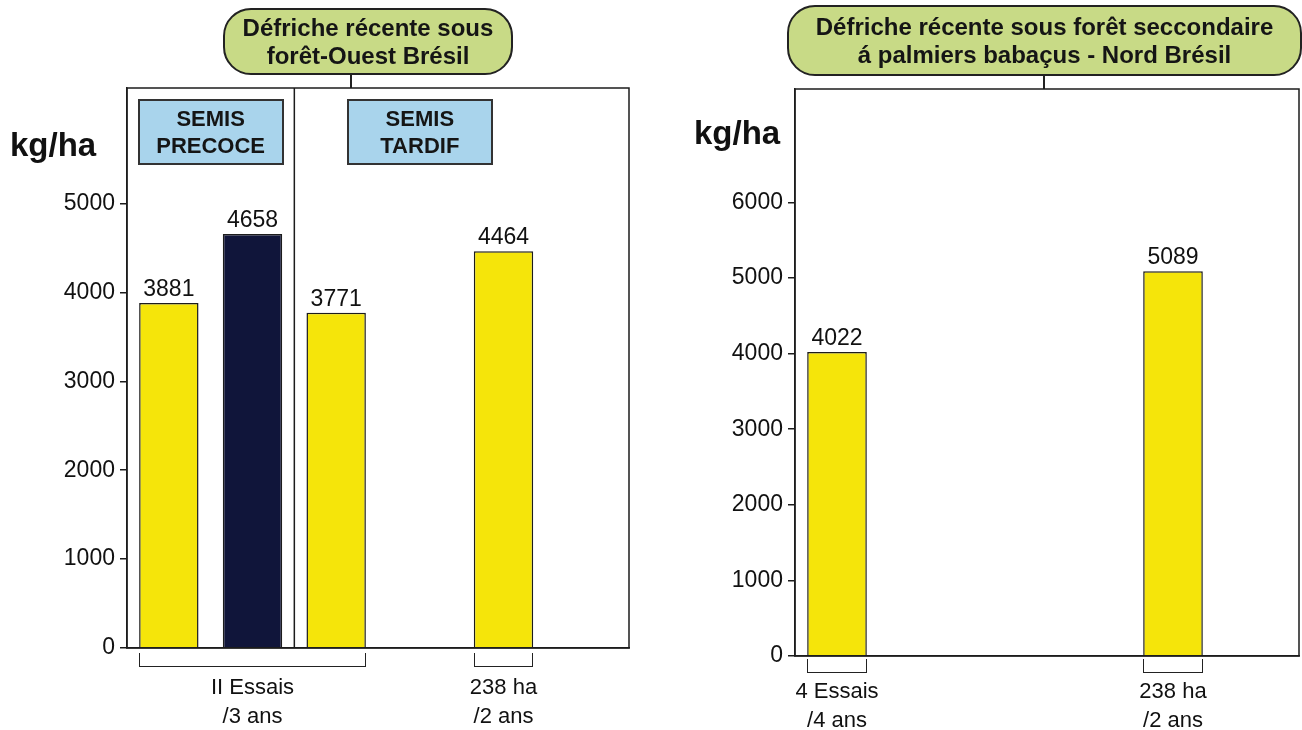 The image size is (1302, 730). Describe the element at coordinates (837, 704) in the screenshot. I see `x-tick-label: 4 Essais /4 ans` at that location.